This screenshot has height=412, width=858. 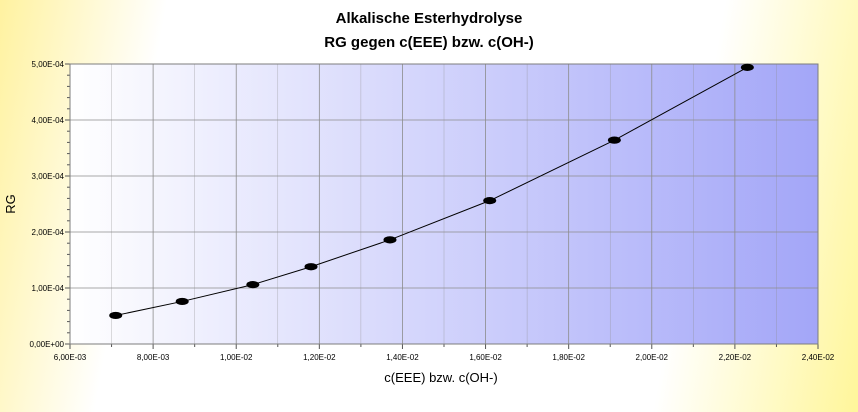 I want to click on x-tick-label: 6,00E-03, so click(x=70, y=357).